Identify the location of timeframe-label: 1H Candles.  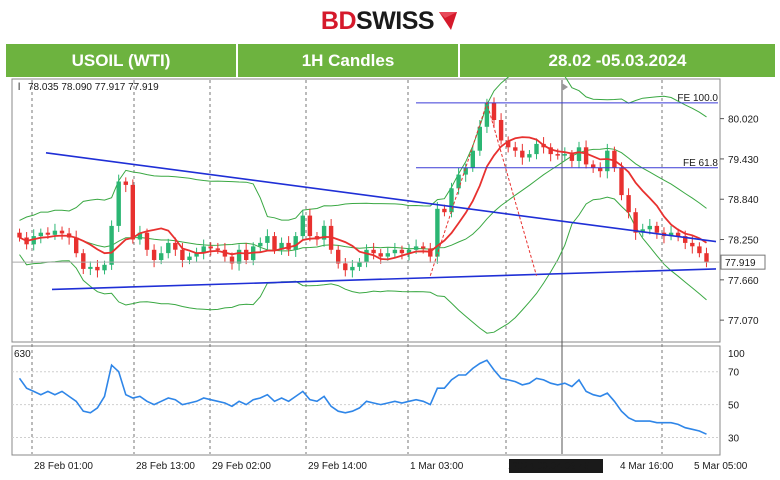
(349, 60).